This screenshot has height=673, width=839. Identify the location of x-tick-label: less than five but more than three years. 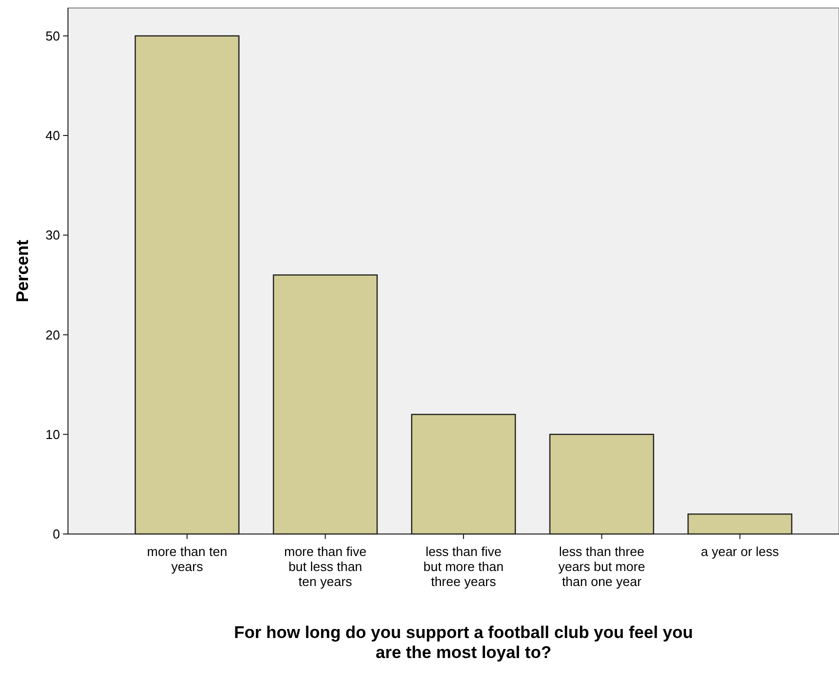
(463, 566).